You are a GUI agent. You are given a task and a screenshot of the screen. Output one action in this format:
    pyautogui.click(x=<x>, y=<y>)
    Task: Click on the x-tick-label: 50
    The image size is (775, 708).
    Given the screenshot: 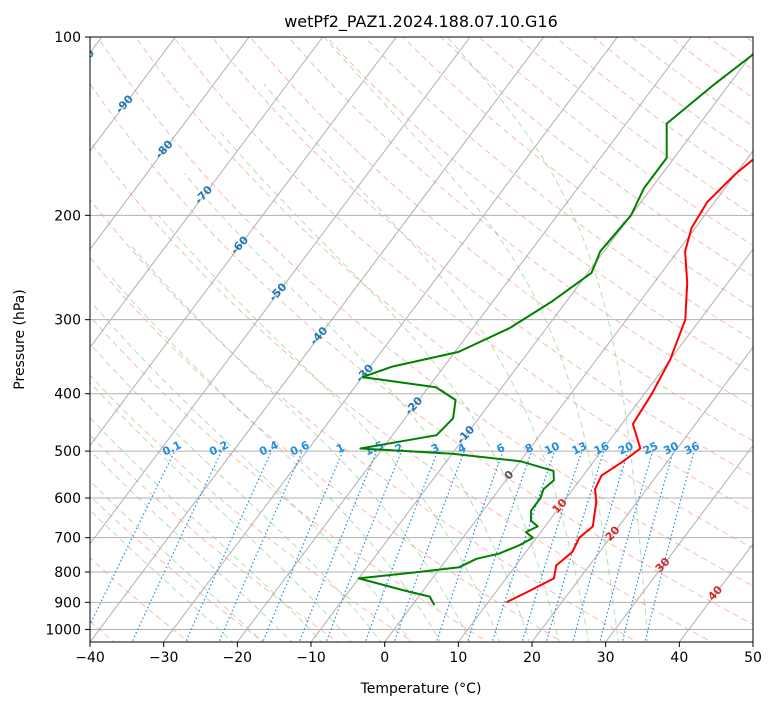 What is the action you would take?
    pyautogui.click(x=753, y=658)
    